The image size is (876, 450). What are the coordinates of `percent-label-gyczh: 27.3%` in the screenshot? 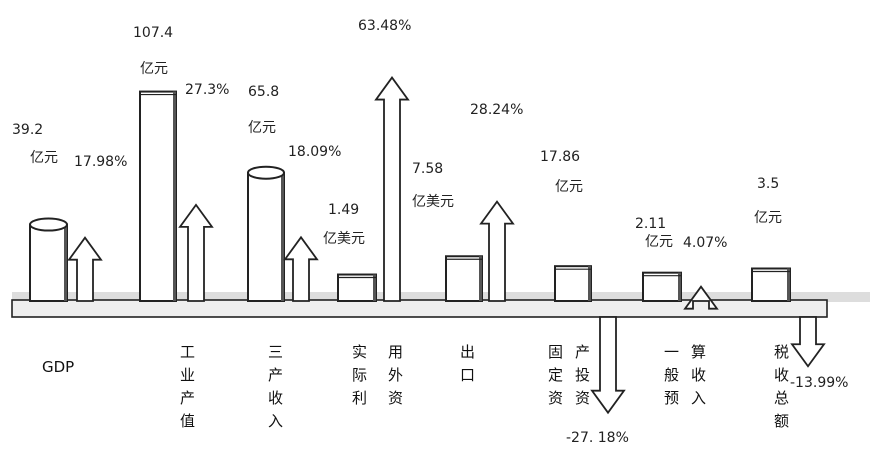 It's located at (207, 90).